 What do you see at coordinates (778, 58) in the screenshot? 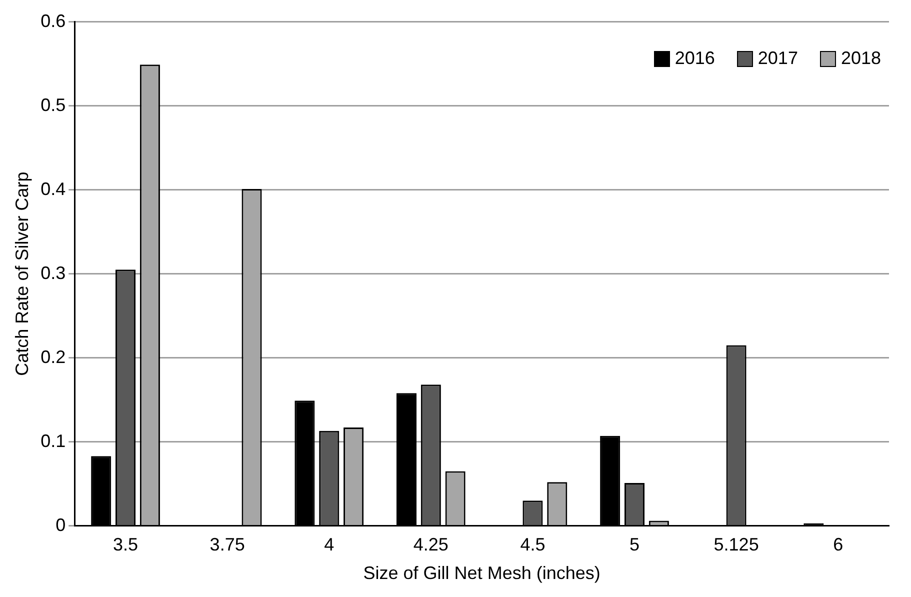
I see `legend-label: 2017` at bounding box center [778, 58].